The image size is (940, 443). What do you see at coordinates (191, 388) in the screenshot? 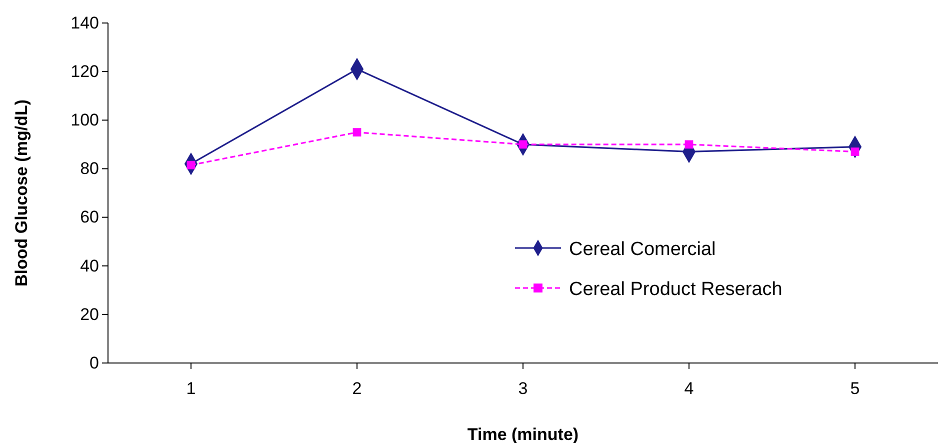
I see `x-tick-label: 1` at bounding box center [191, 388].